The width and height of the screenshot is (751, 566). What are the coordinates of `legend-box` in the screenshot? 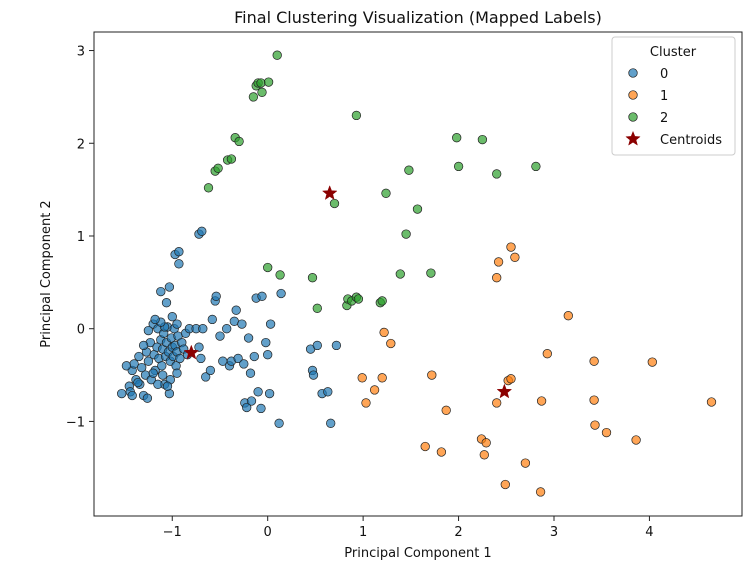 It's located at (673, 96).